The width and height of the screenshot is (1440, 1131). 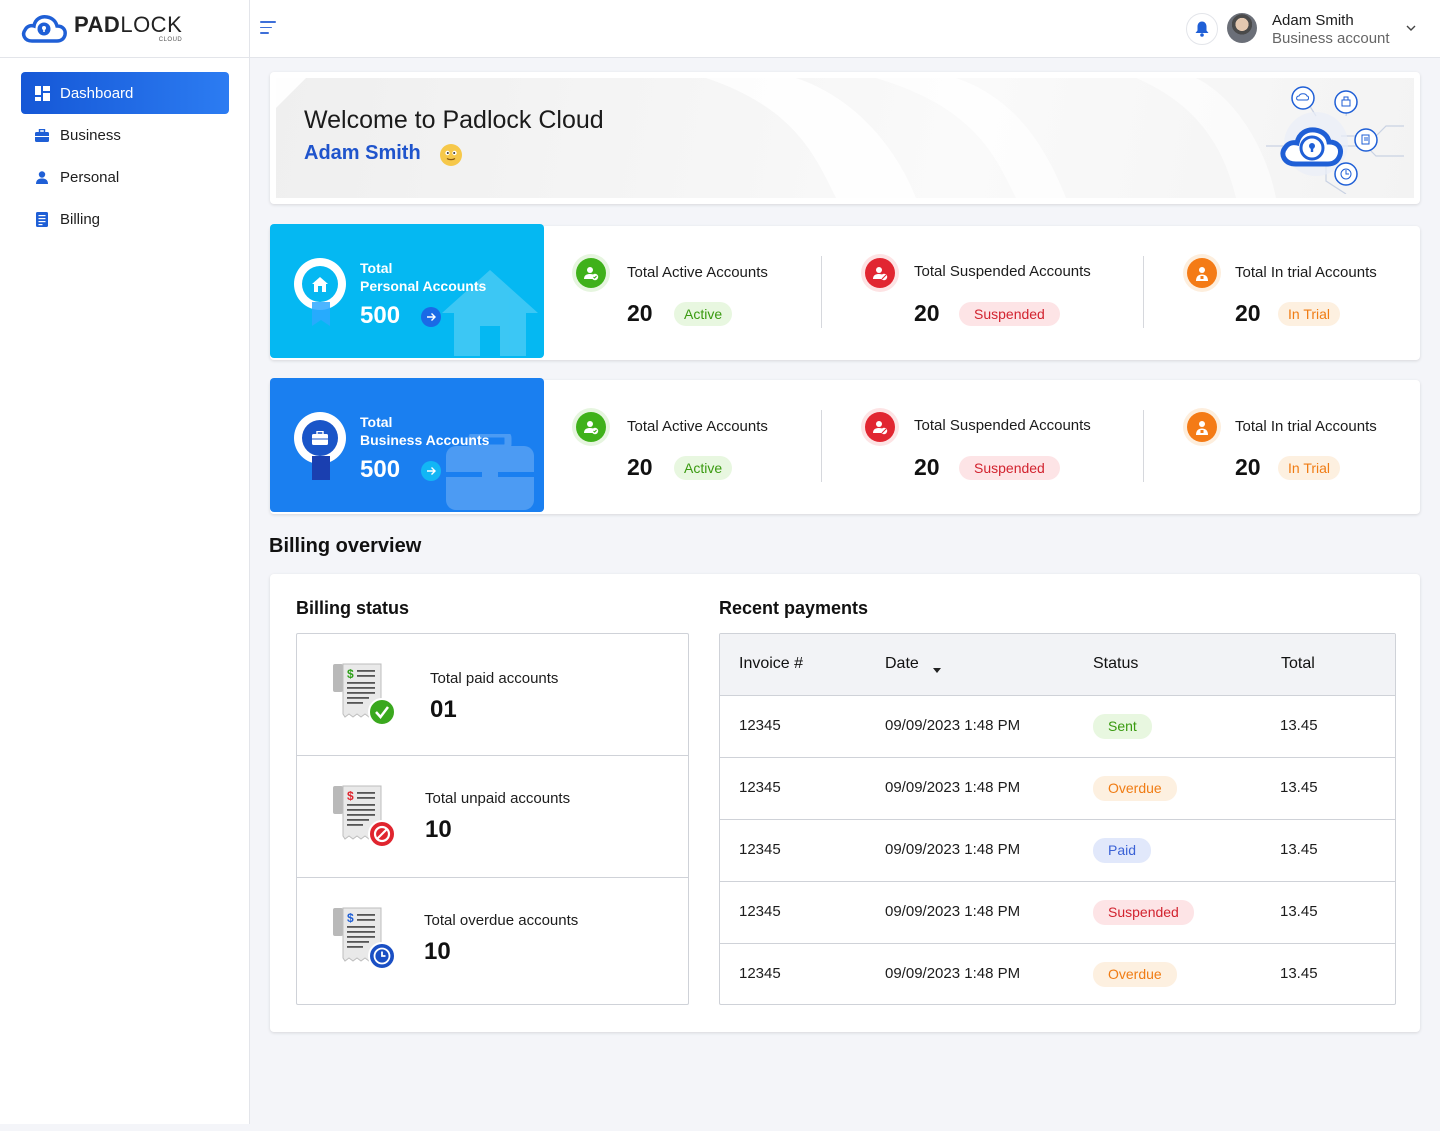 What do you see at coordinates (128, 28) in the screenshot?
I see `logo-text: PADLOCK CLOUD` at bounding box center [128, 28].